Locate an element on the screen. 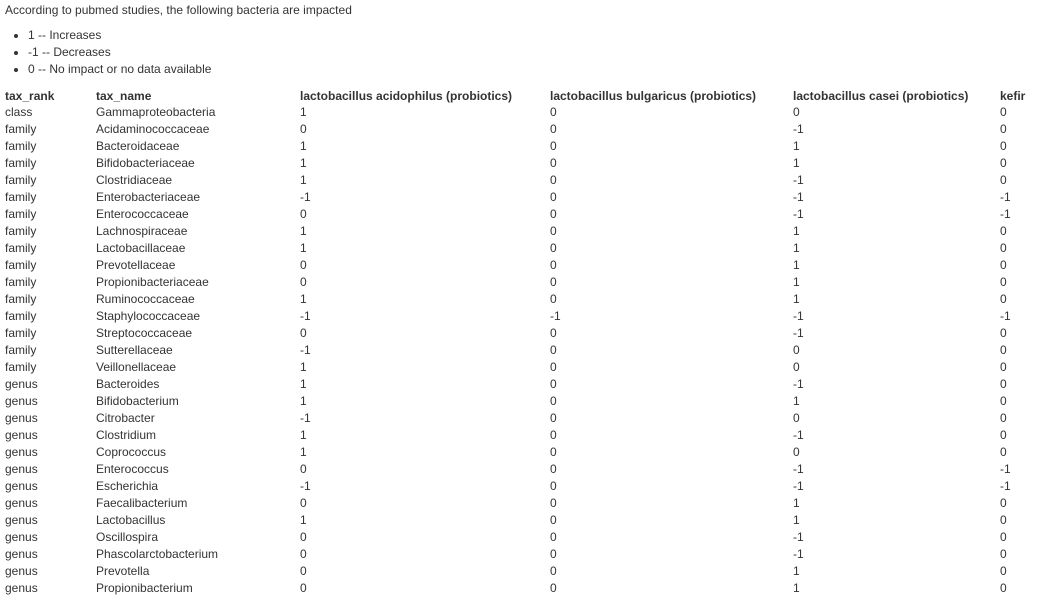 Image resolution: width=1044 pixels, height=597 pixels. table-row: family Lachnospiraceae 1 0 1 0 is located at coordinates (522, 231).